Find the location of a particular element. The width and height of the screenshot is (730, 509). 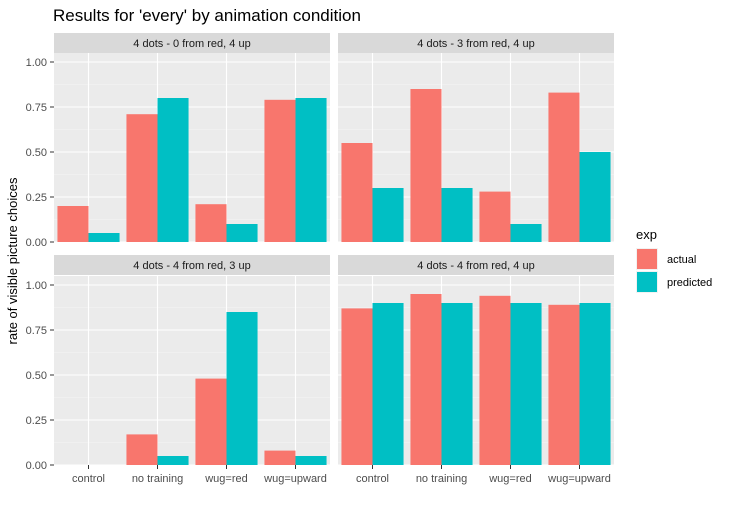

legend-label-predicted: predicted is located at coordinates (689, 283).